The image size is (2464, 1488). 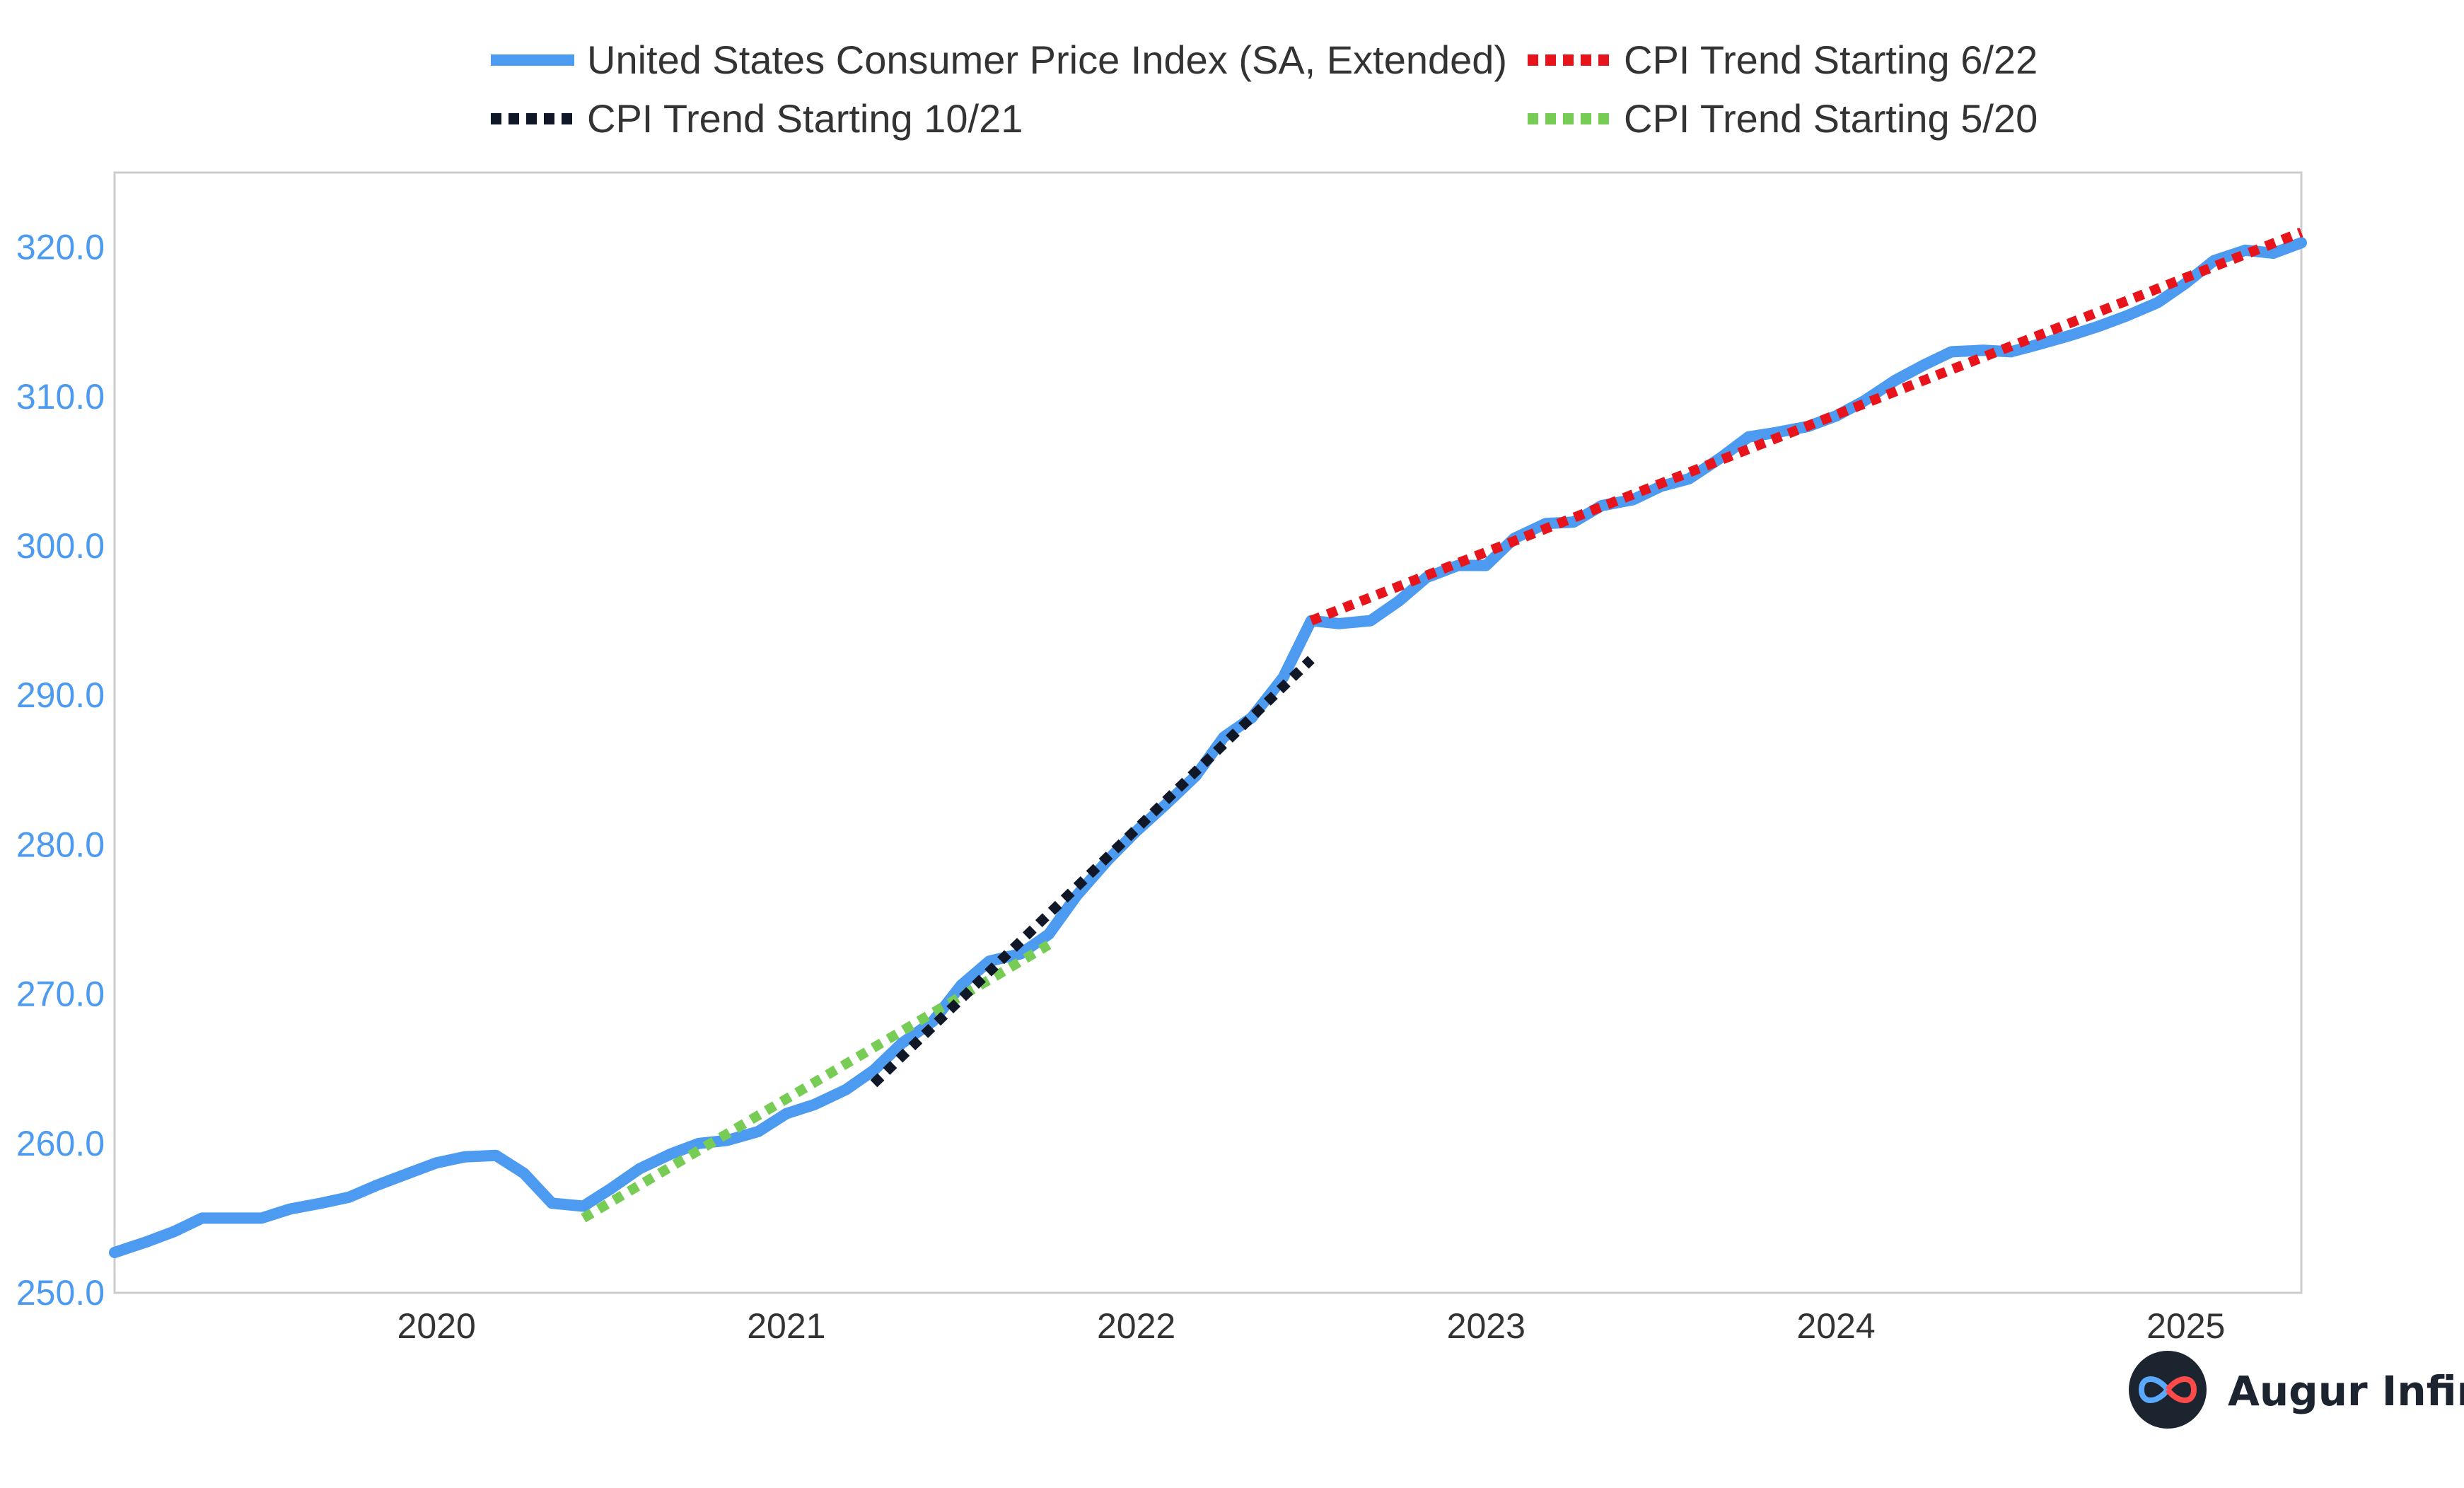 I want to click on y-tick-label: 300.0, so click(x=60, y=546).